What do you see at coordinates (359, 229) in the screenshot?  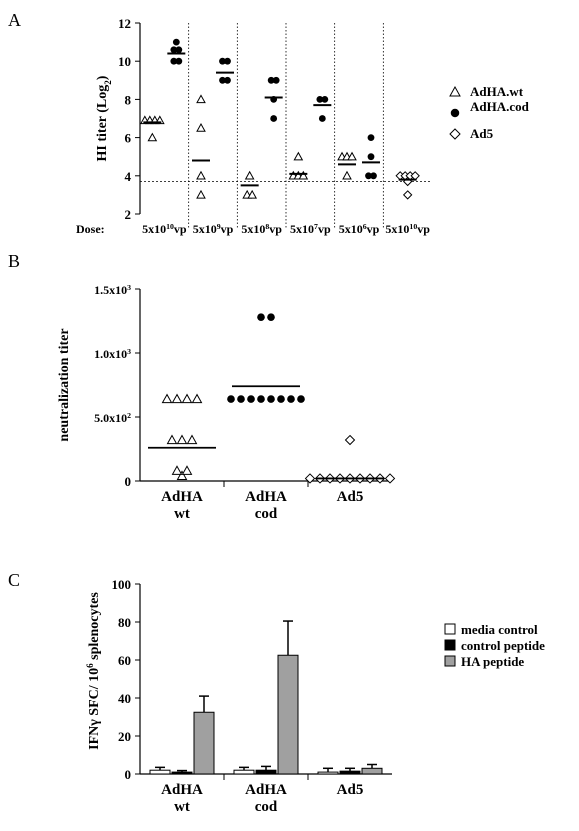 I see `dose-label: 5x106vp` at bounding box center [359, 229].